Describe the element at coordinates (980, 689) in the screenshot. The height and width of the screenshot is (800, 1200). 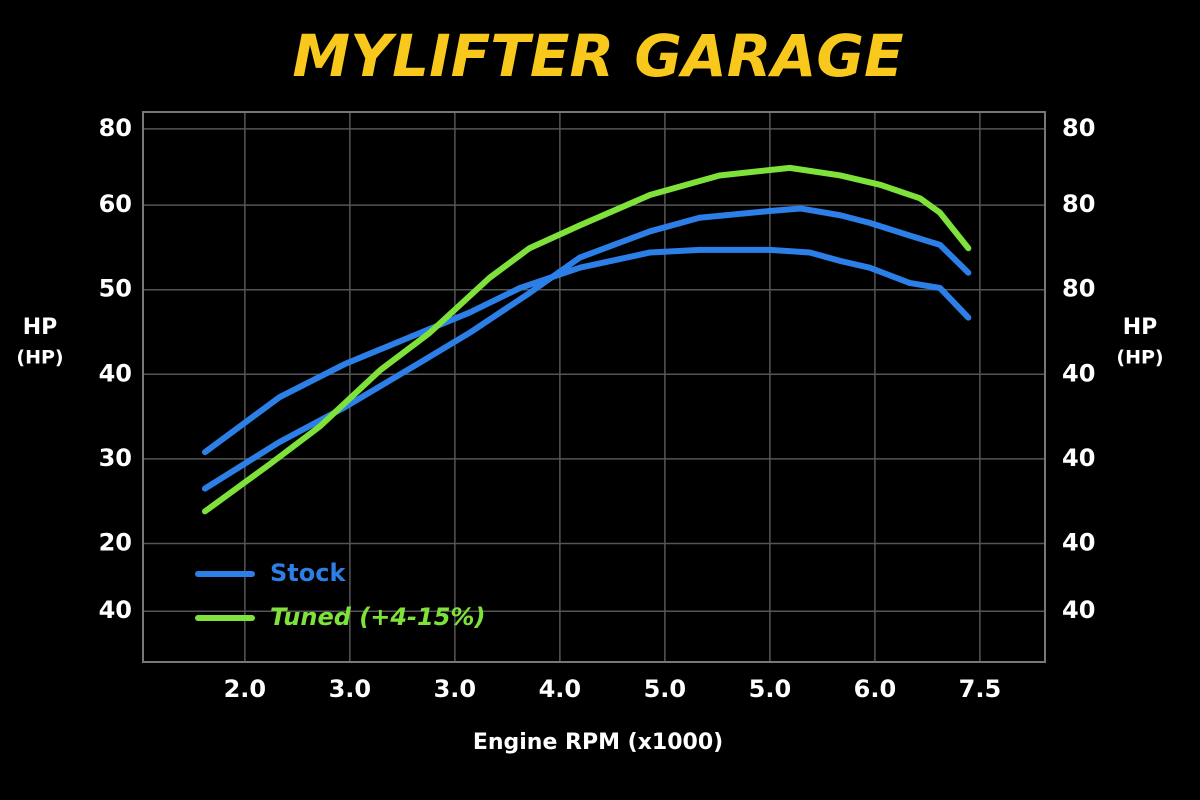
I see `x-tick-label: 7.5` at that location.